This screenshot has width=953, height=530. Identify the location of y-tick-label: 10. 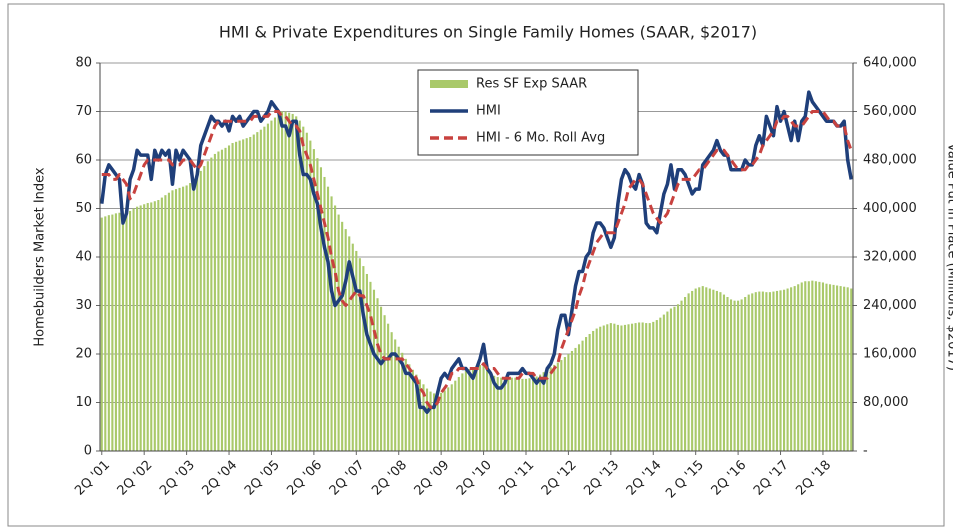
(83, 402).